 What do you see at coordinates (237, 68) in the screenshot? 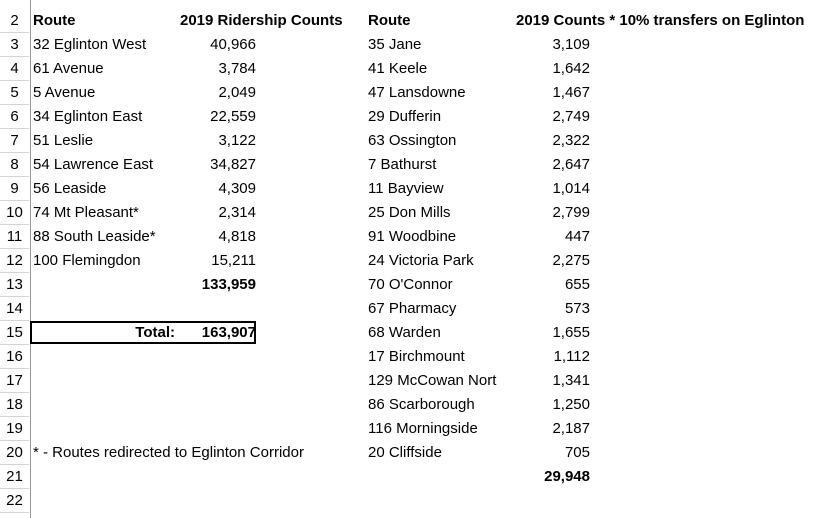
I see `left-route-count: 3,784` at bounding box center [237, 68].